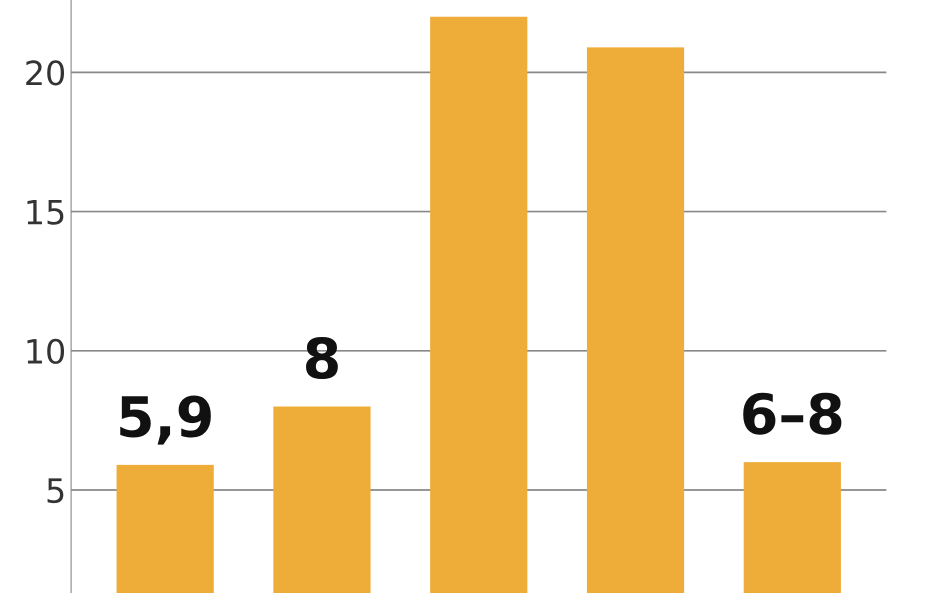 This screenshot has width=948, height=593. I want to click on data-label: 8, so click(322, 358).